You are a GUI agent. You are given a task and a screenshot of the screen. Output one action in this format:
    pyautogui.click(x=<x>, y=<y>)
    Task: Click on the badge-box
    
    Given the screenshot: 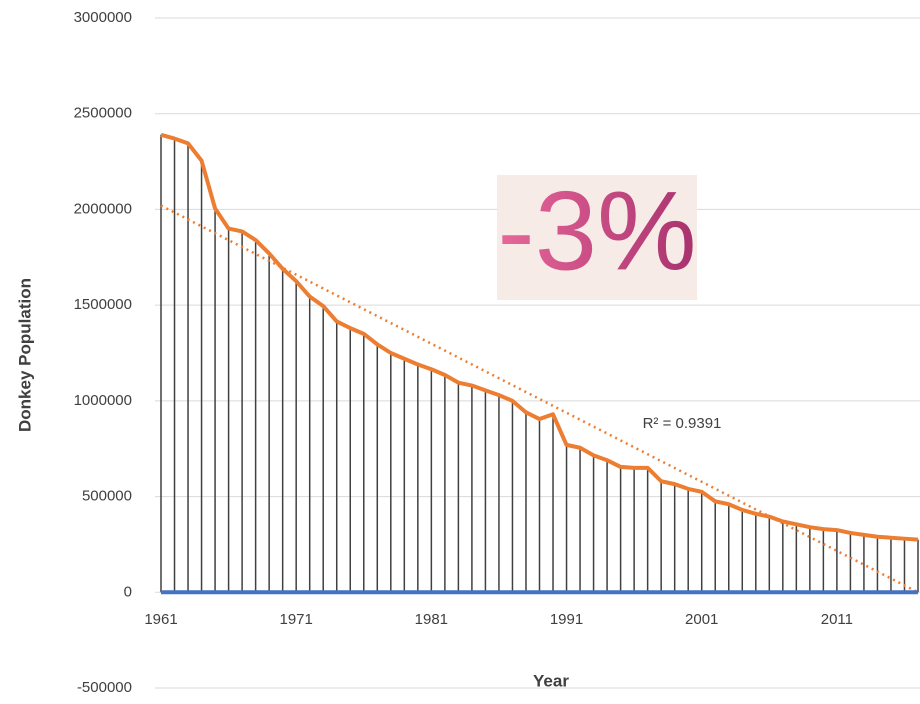 What is the action you would take?
    pyautogui.click(x=597, y=237)
    